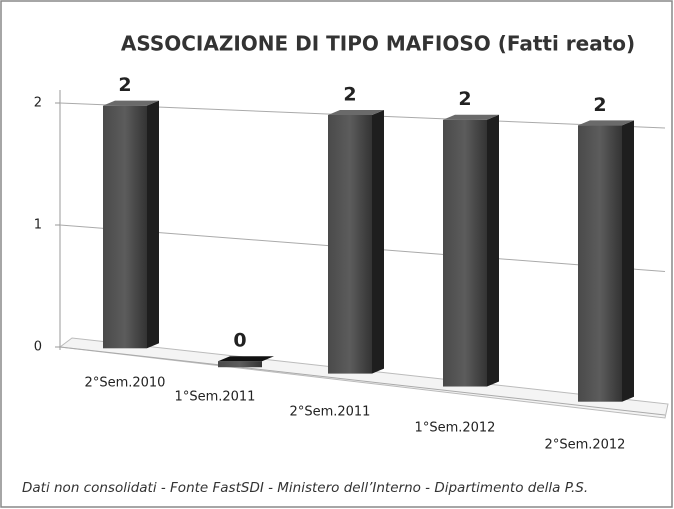 This screenshot has height=509, width=674. Describe the element at coordinates (585, 445) in the screenshot. I see `x-tick-label: 2°Sem.2012` at that location.